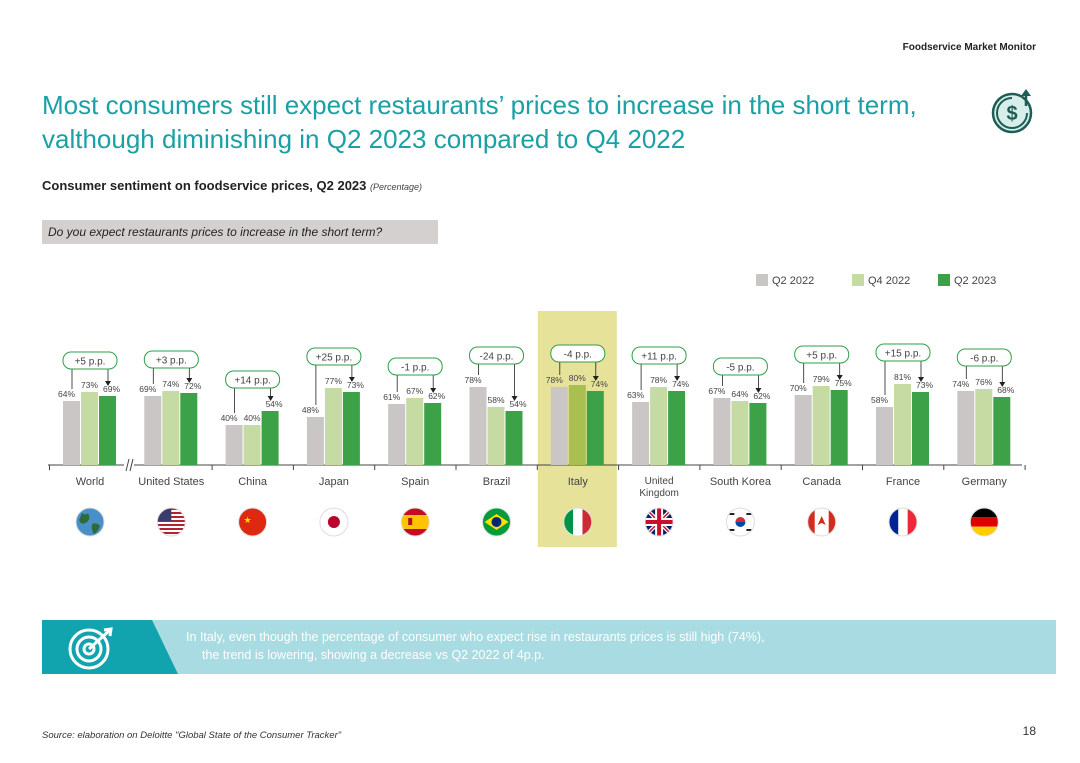  Describe the element at coordinates (147, 389) in the screenshot. I see `data-label-united-states-q2-2022: 69%` at that location.